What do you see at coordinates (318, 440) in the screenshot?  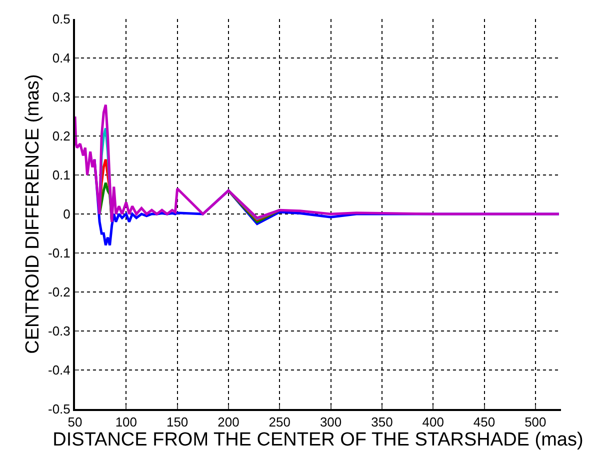 I see `x-axis-title: DISTANCE FROM THE CENTER OF THE STARSHADE (mas)` at bounding box center [318, 440].